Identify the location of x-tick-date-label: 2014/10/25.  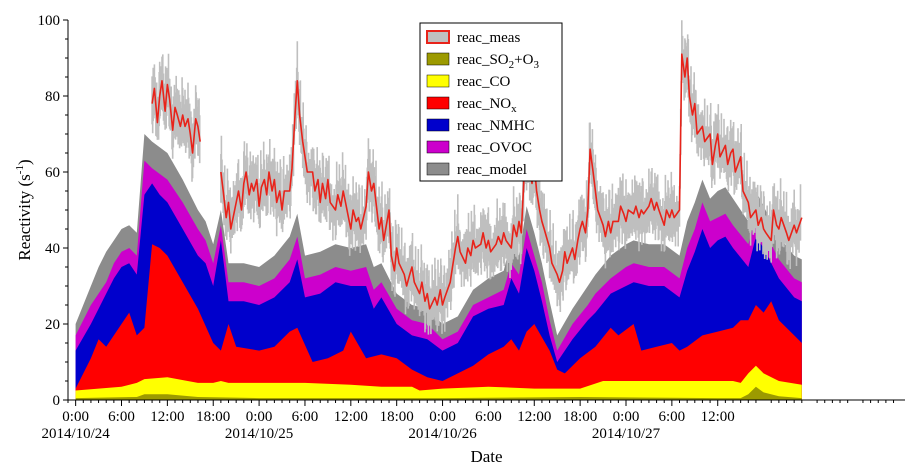
(259, 434).